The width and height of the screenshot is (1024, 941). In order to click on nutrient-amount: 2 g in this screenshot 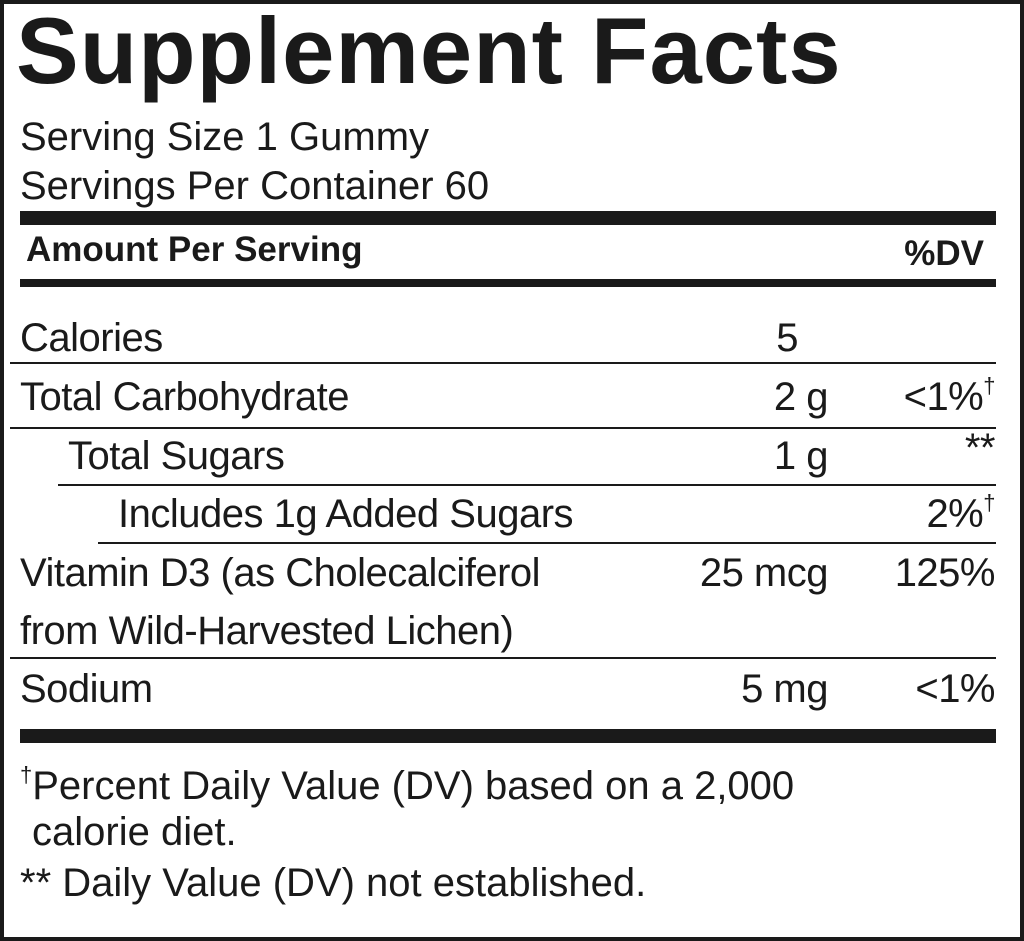, I will do `click(801, 397)`.